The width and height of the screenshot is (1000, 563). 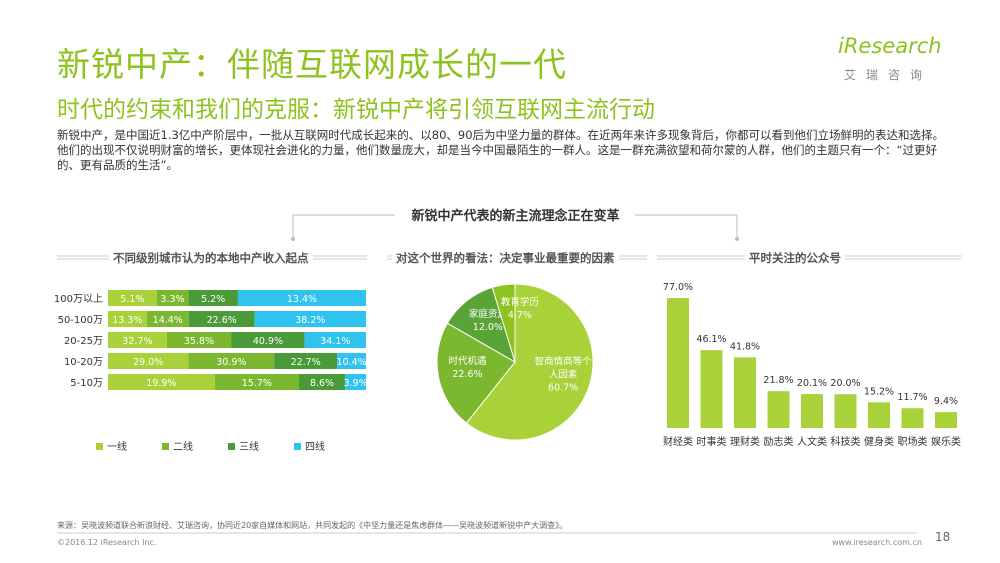 I want to click on data-label: 3.3%, so click(x=172, y=299).